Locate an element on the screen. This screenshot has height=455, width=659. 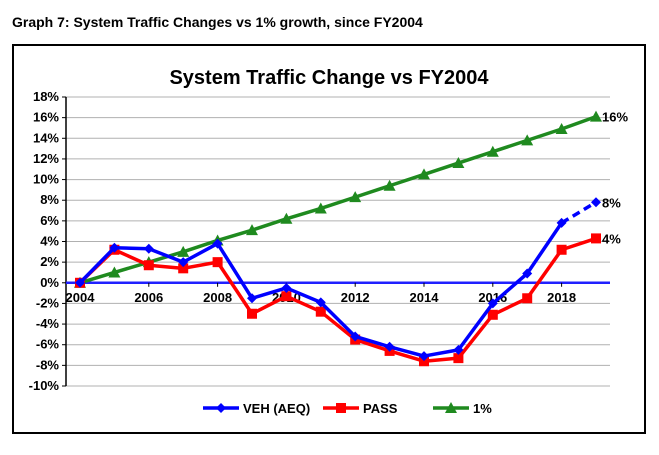
legend: VEH (AEQ) PASS 1% is located at coordinates (347, 408).